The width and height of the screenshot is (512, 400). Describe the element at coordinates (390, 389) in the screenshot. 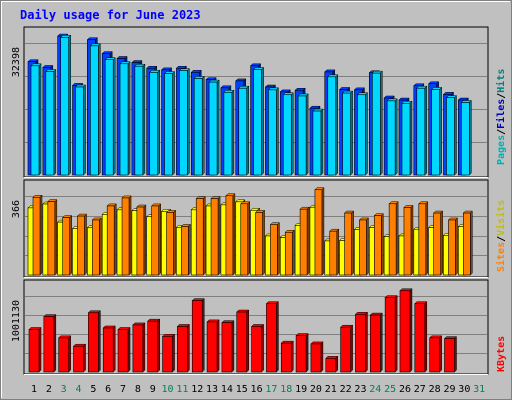

I see `x-tick-label-day-25: 25` at that location.